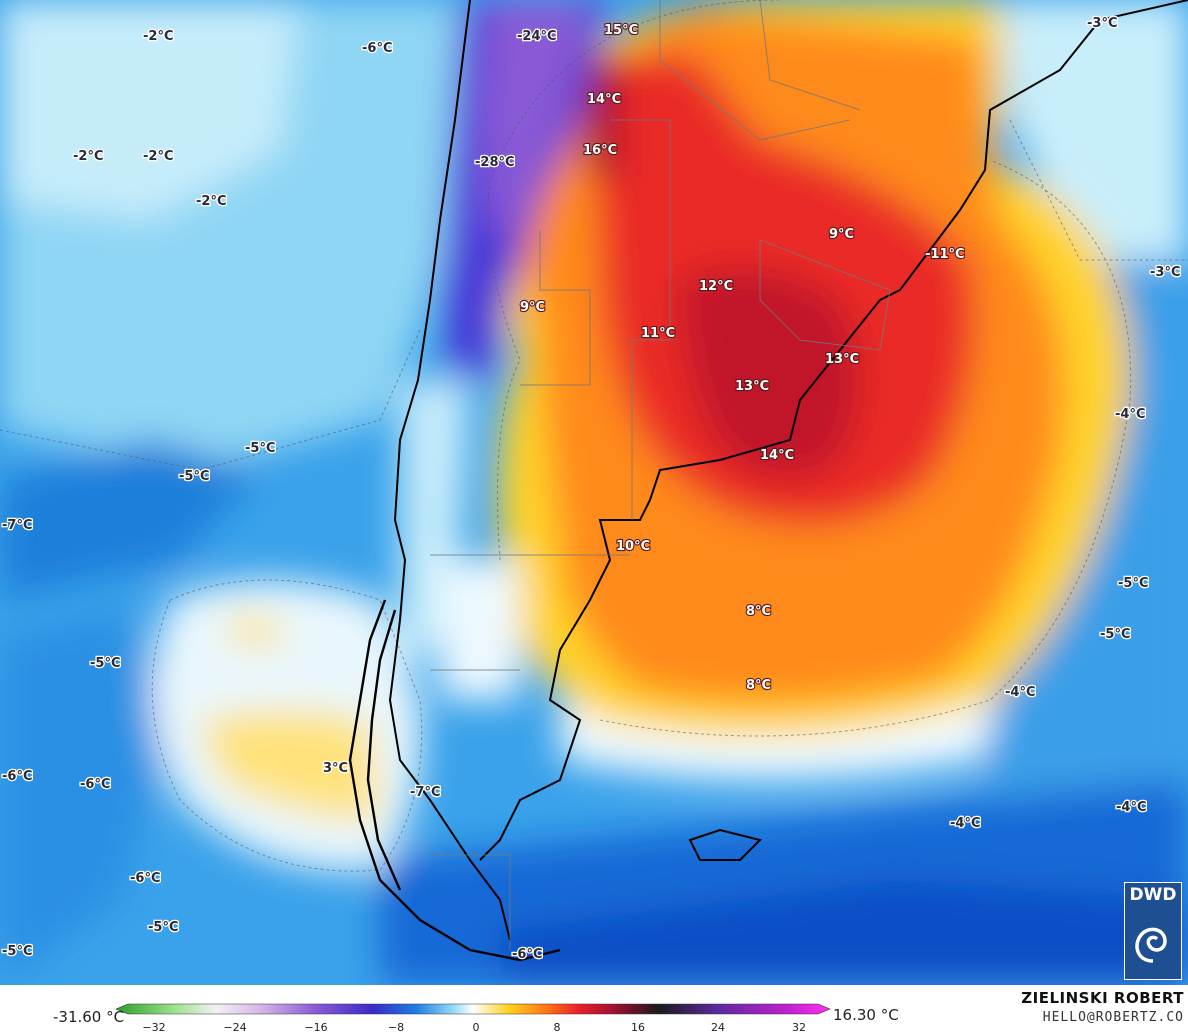 This screenshot has height=1035, width=1188. What do you see at coordinates (718, 1027) in the screenshot?
I see `legend-tick: 24` at bounding box center [718, 1027].